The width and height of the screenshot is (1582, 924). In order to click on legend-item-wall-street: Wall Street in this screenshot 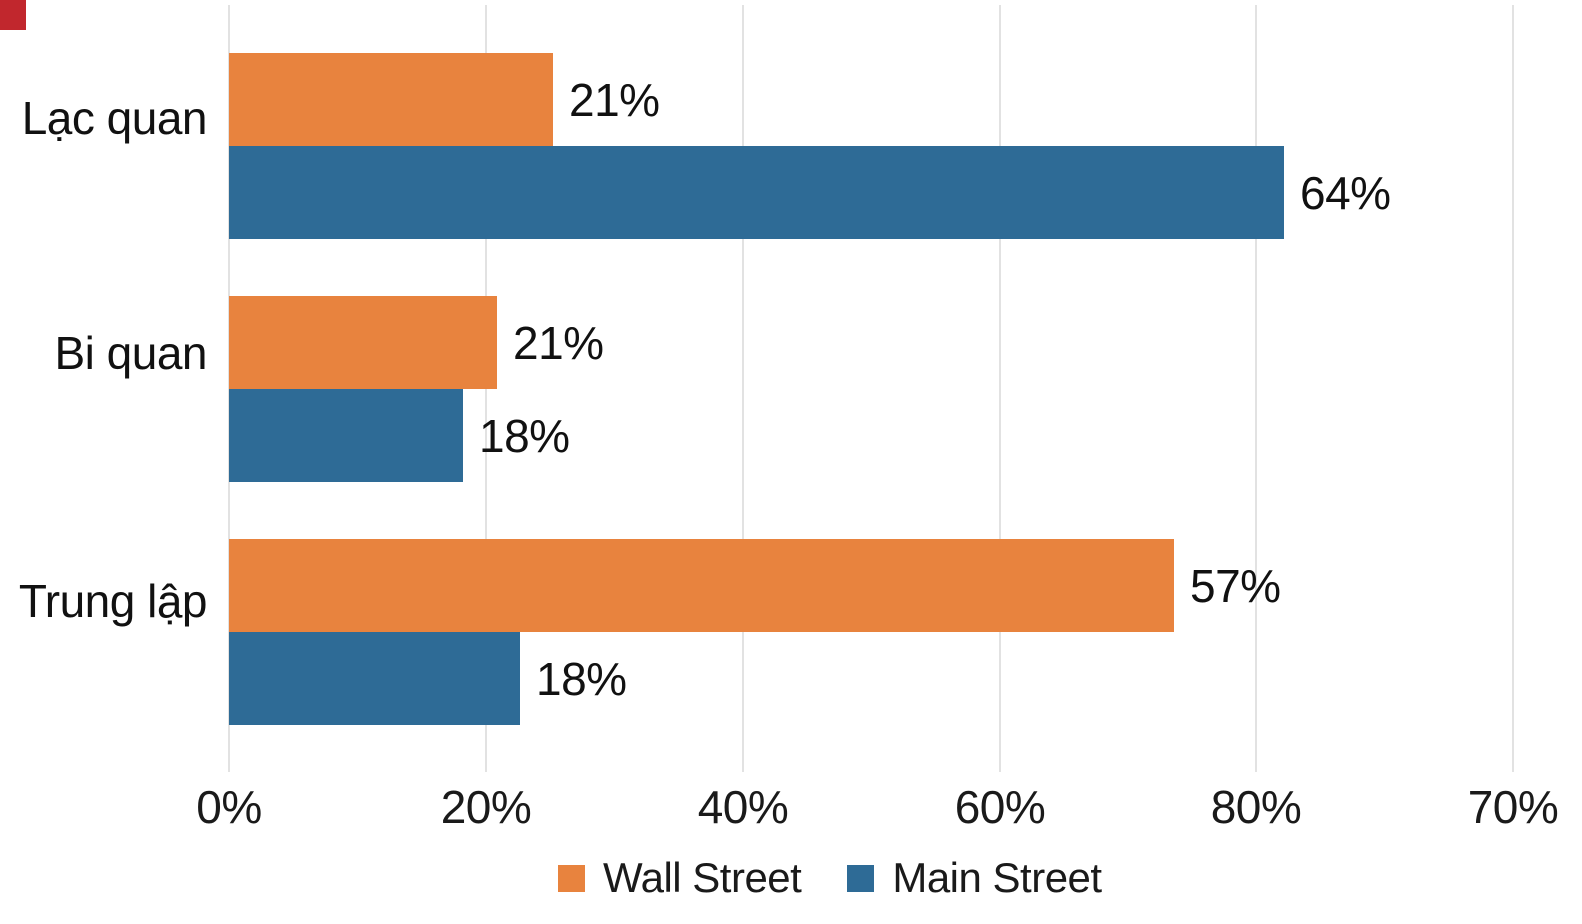, I will do `click(680, 878)`.